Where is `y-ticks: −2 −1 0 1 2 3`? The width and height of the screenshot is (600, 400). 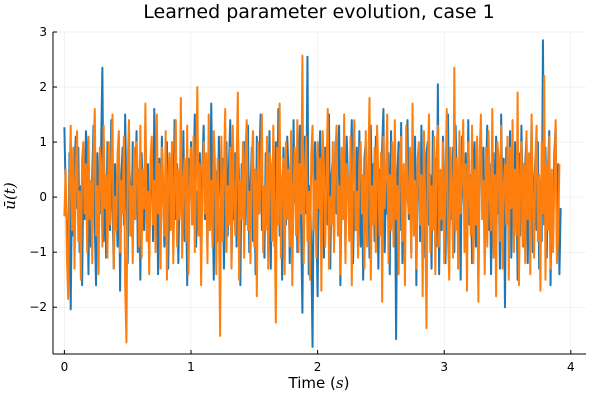 y-ticks: −2 −1 0 1 2 3 is located at coordinates (43, 169).